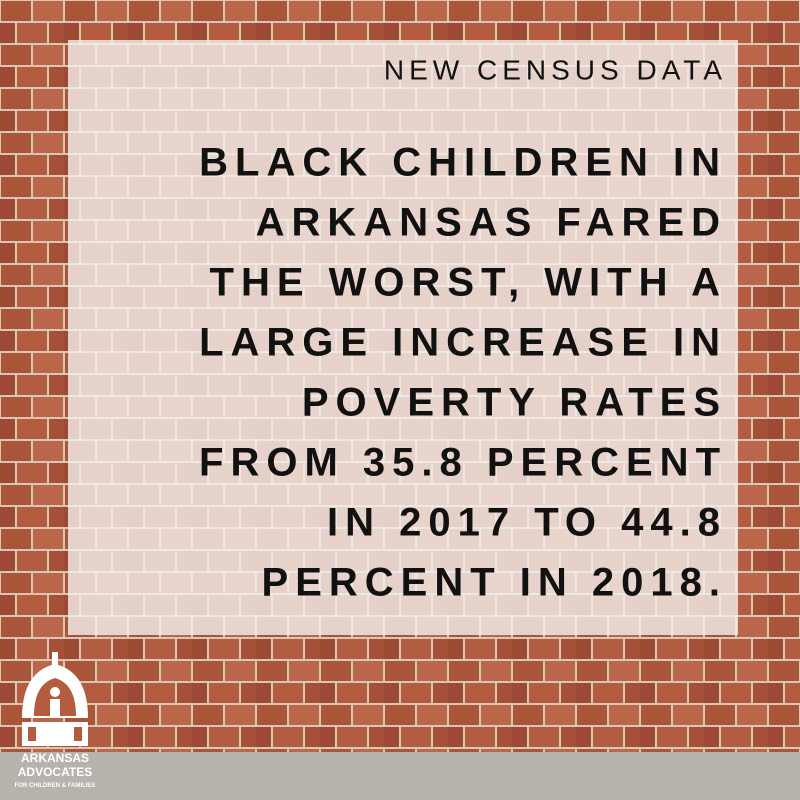 This screenshot has height=800, width=800. Describe the element at coordinates (55, 758) in the screenshot. I see `logo-name: ARKANSAS` at that location.